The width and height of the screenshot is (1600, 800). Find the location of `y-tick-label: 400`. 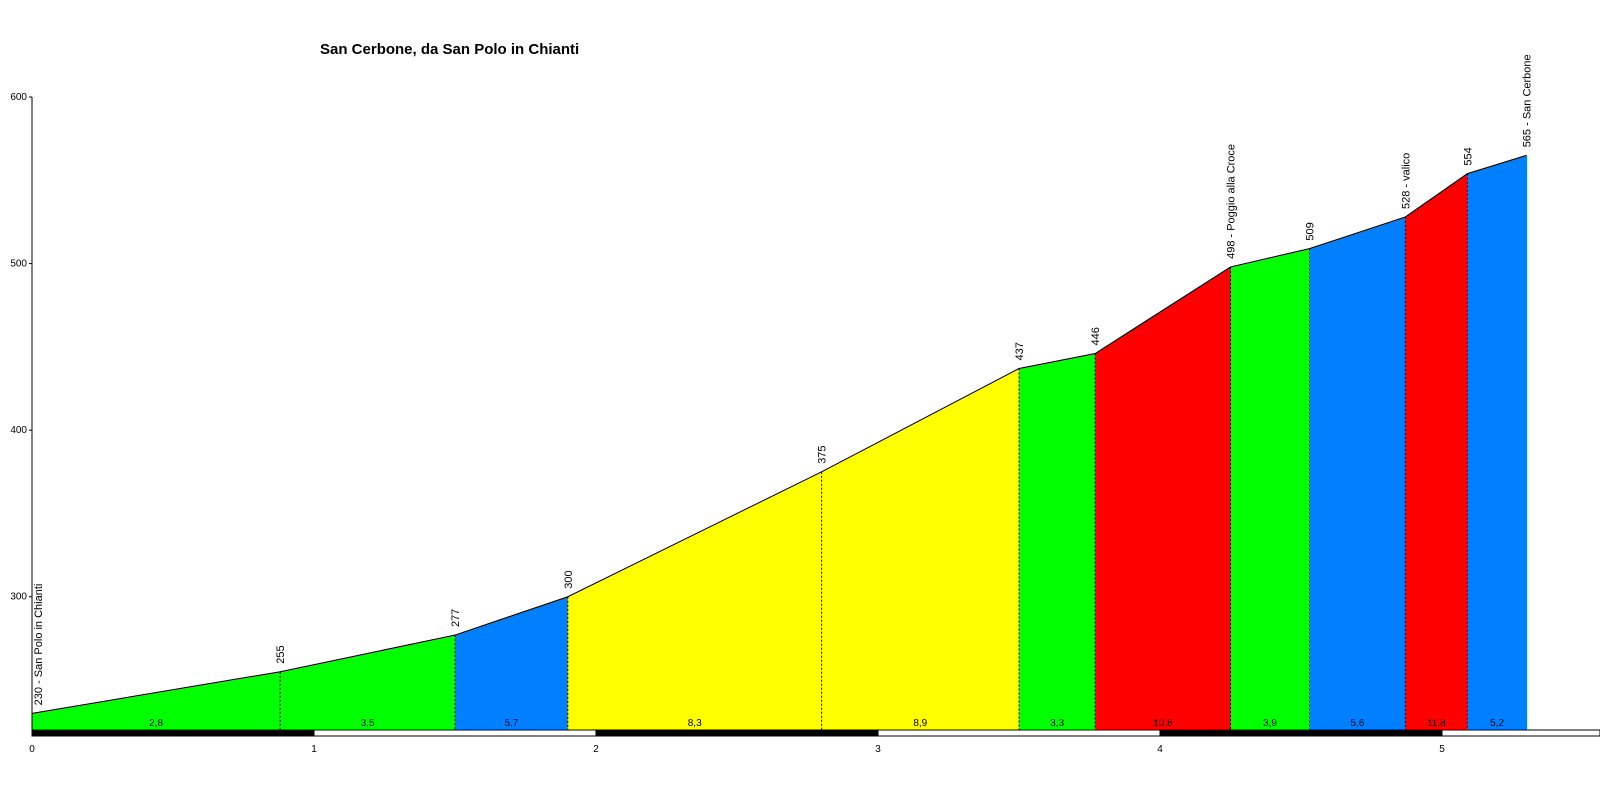

y-tick-label: 400 is located at coordinates (18, 430).